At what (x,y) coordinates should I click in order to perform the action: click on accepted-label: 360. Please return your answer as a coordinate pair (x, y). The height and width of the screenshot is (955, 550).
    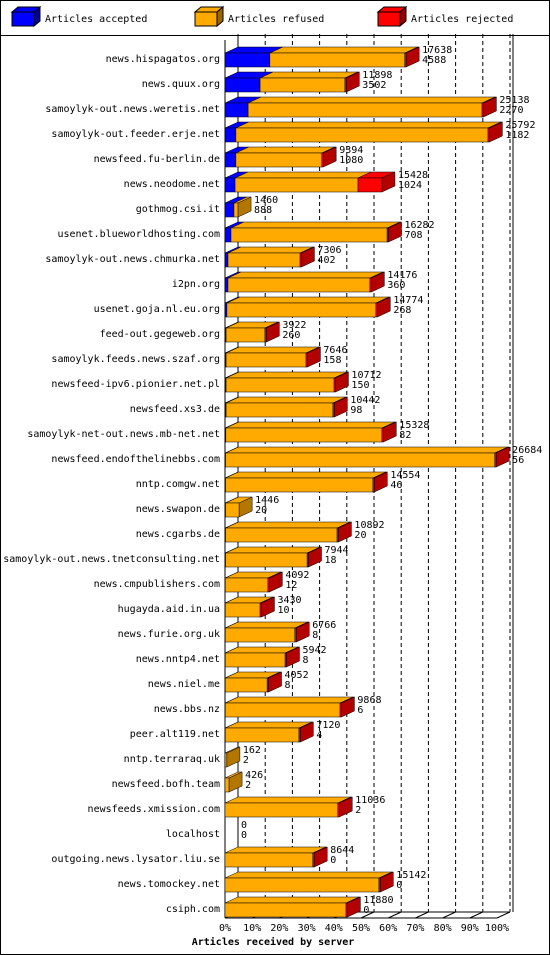
    Looking at the image, I should click on (396, 285).